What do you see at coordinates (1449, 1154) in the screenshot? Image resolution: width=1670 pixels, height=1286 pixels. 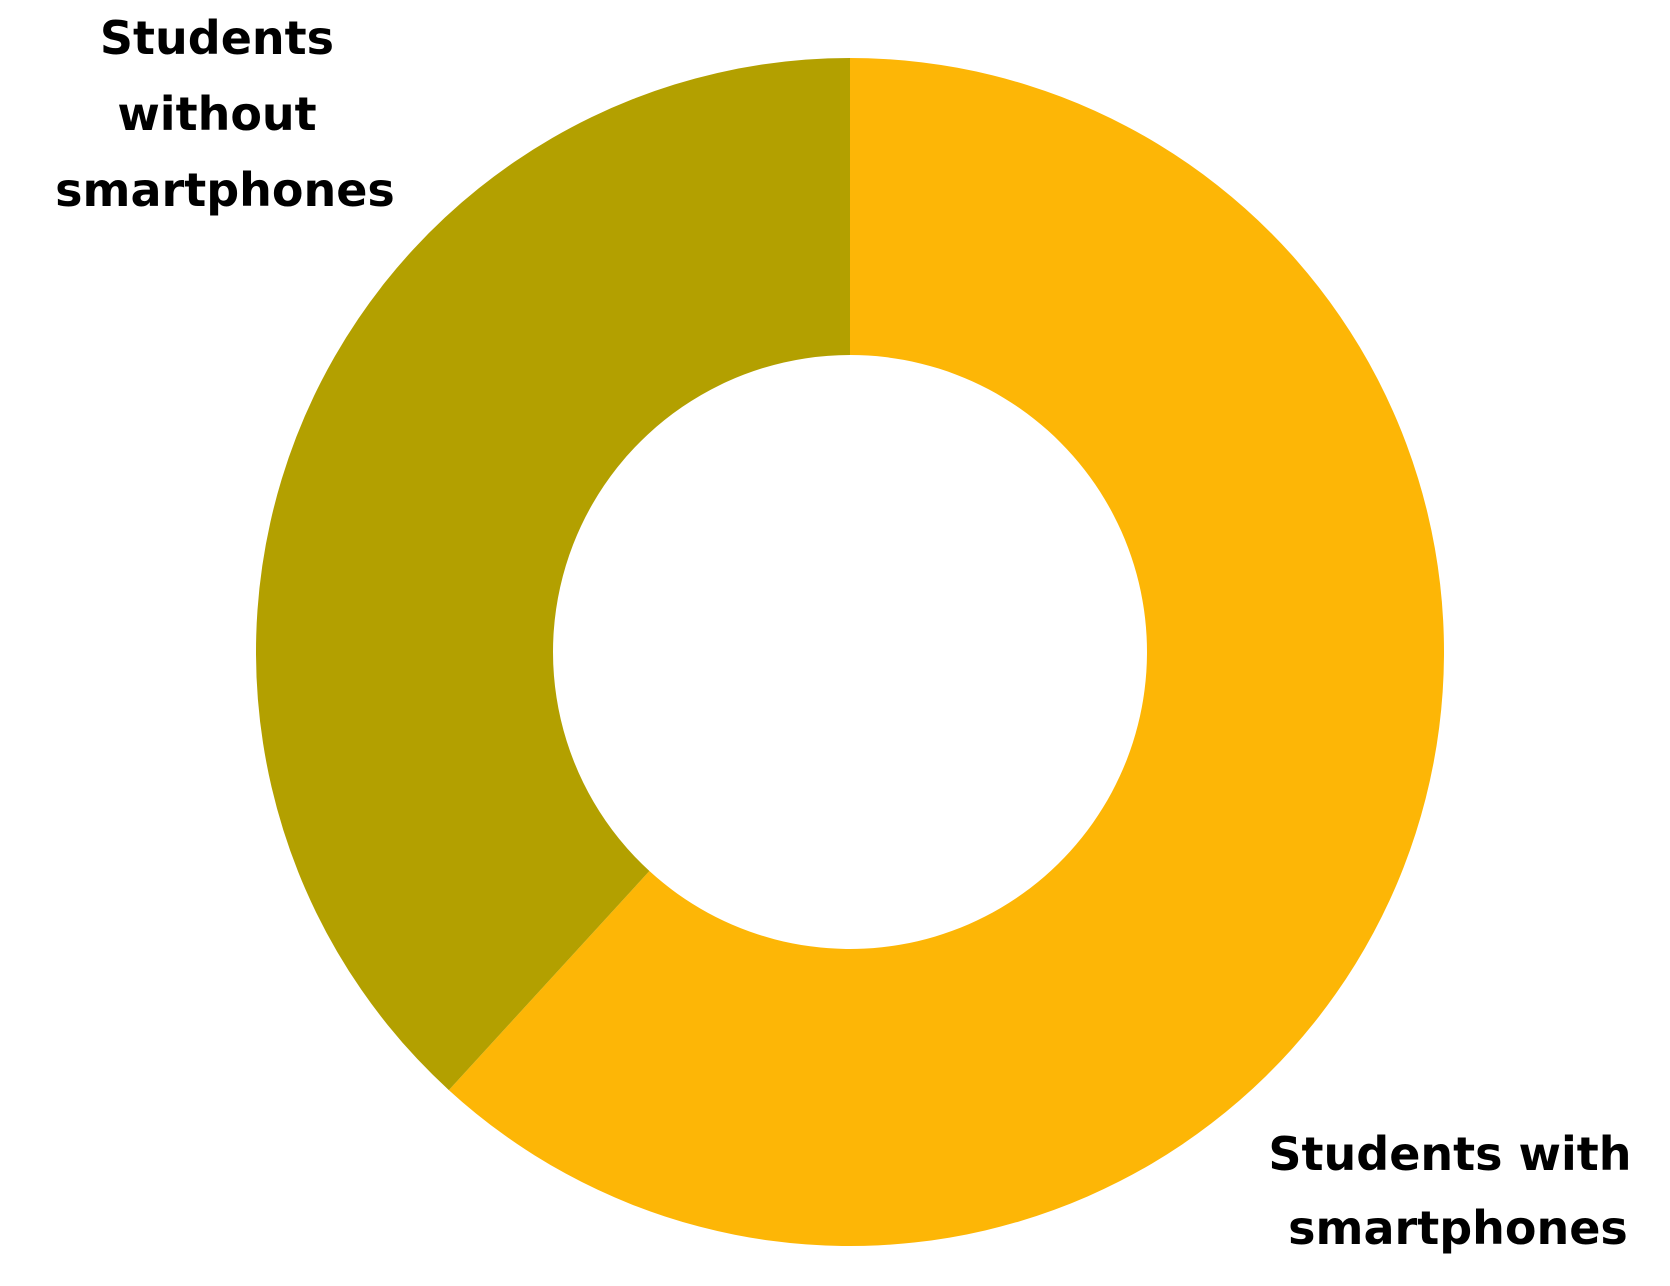 I see `slice-label-with-line-1: Students with` at bounding box center [1449, 1154].